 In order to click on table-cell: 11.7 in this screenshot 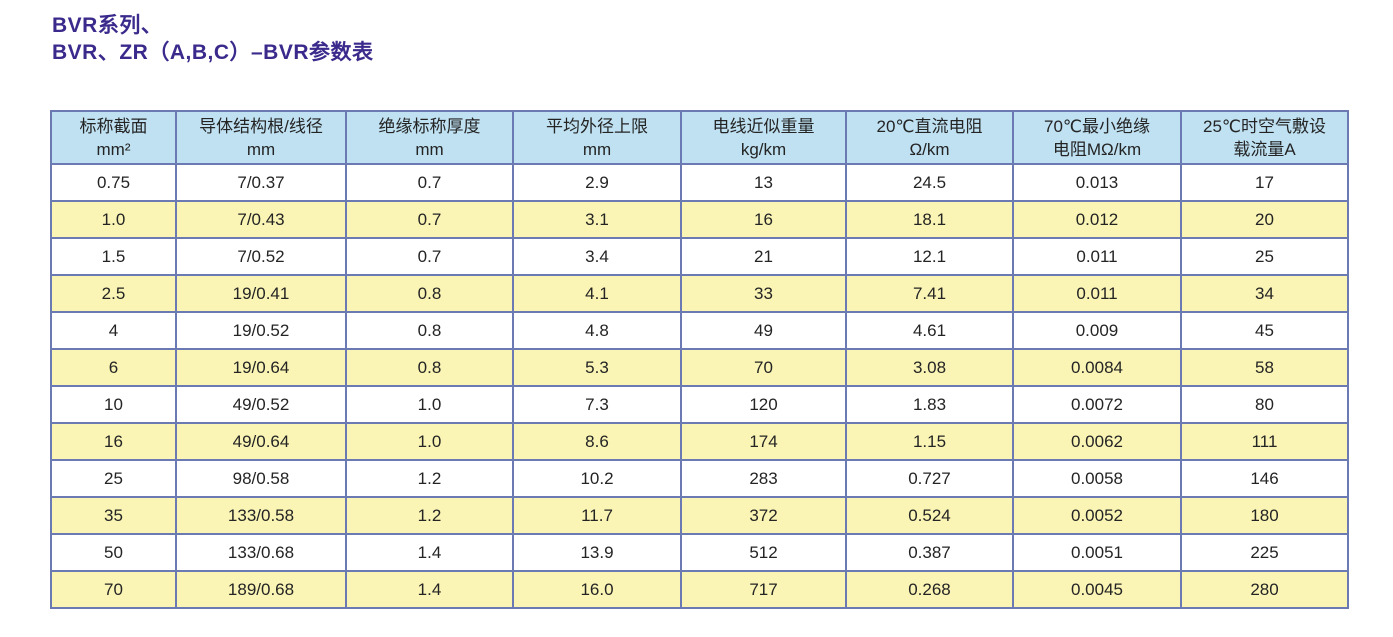, I will do `click(597, 515)`.